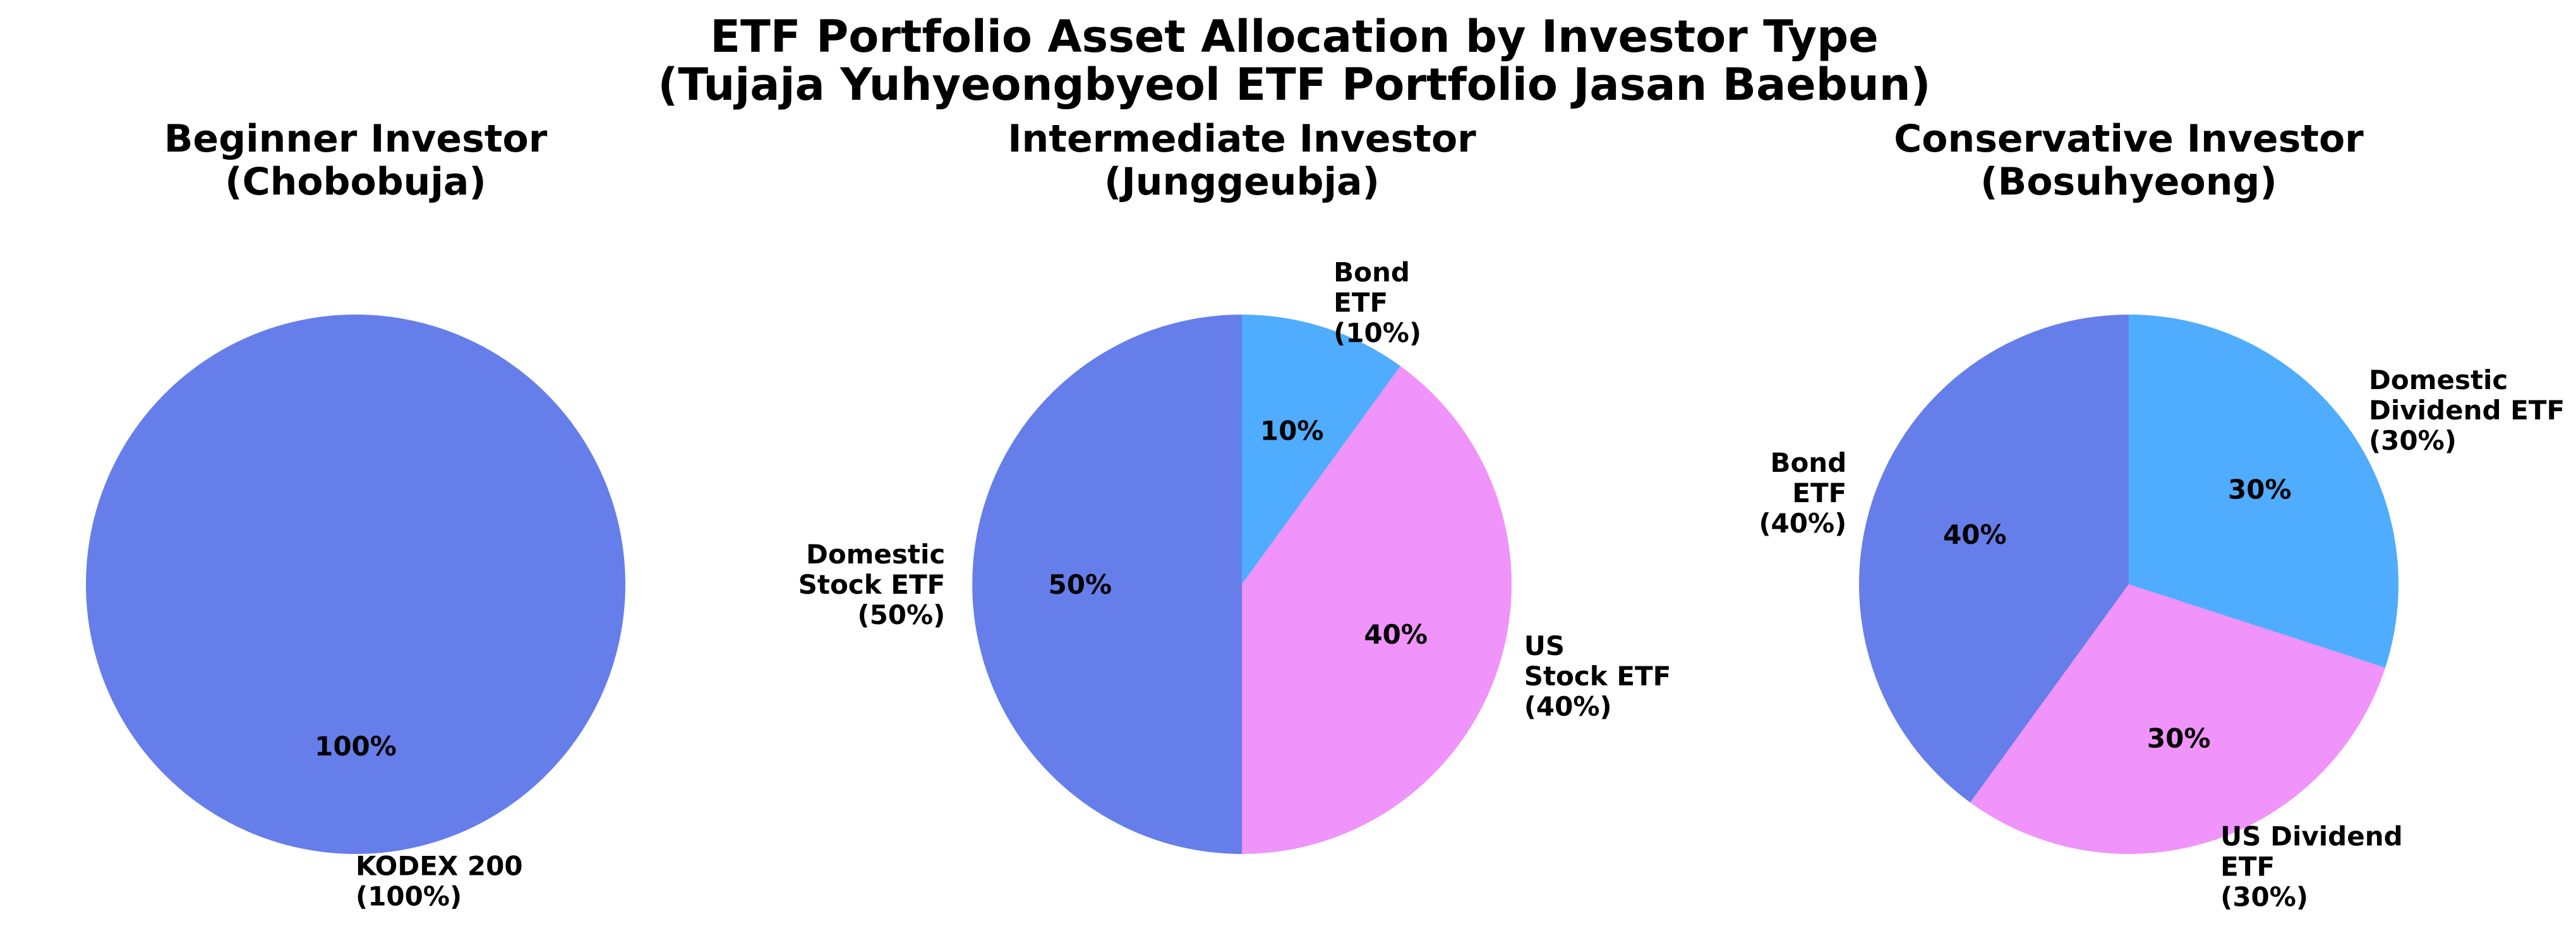  Describe the element at coordinates (2129, 139) in the screenshot. I see `pie-title-line: Conservative Investor` at that location.